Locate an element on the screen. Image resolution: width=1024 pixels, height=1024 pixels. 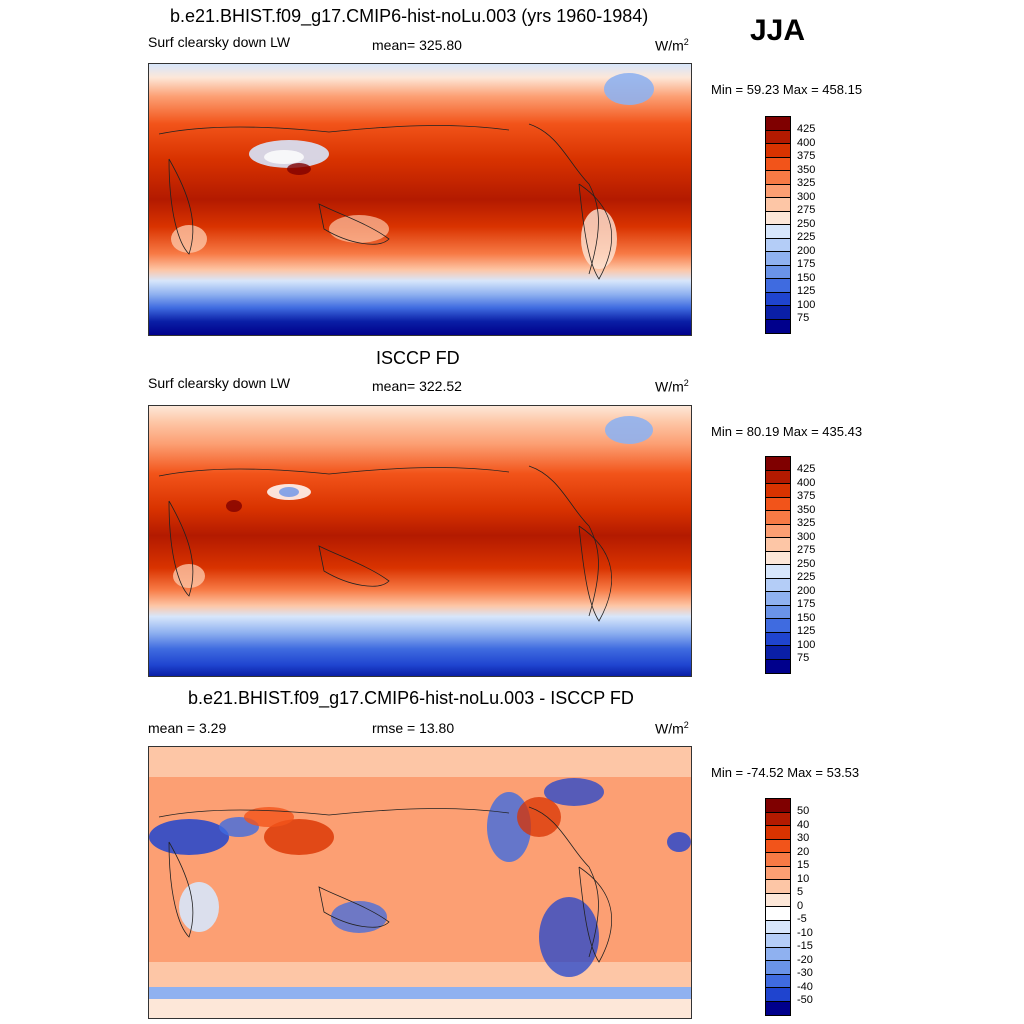
panel-title: ISCCP FD is located at coordinates (418, 358).